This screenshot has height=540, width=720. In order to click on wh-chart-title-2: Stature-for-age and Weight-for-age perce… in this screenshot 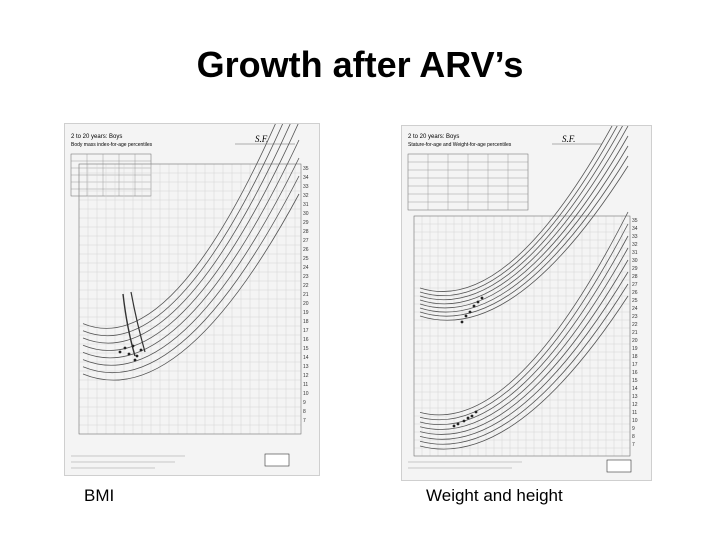, I will do `click(460, 145)`.